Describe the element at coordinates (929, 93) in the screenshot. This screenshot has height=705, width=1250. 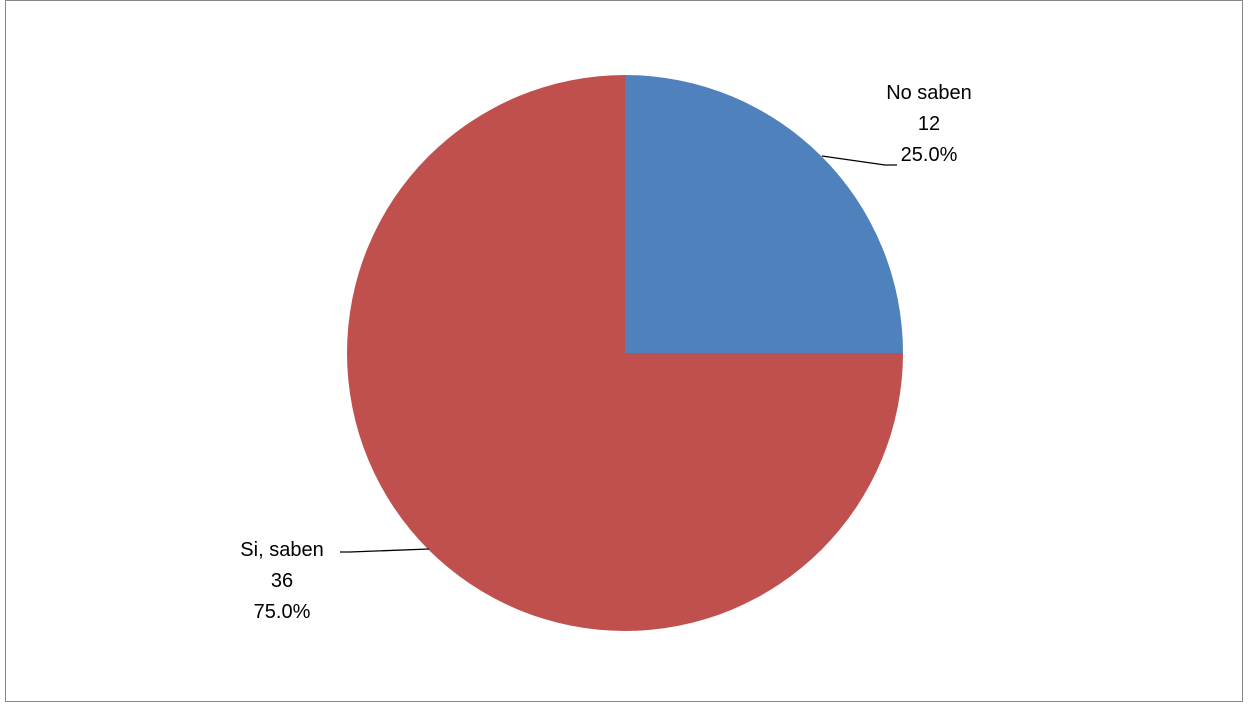
I see `slice-label-name: No saben` at that location.